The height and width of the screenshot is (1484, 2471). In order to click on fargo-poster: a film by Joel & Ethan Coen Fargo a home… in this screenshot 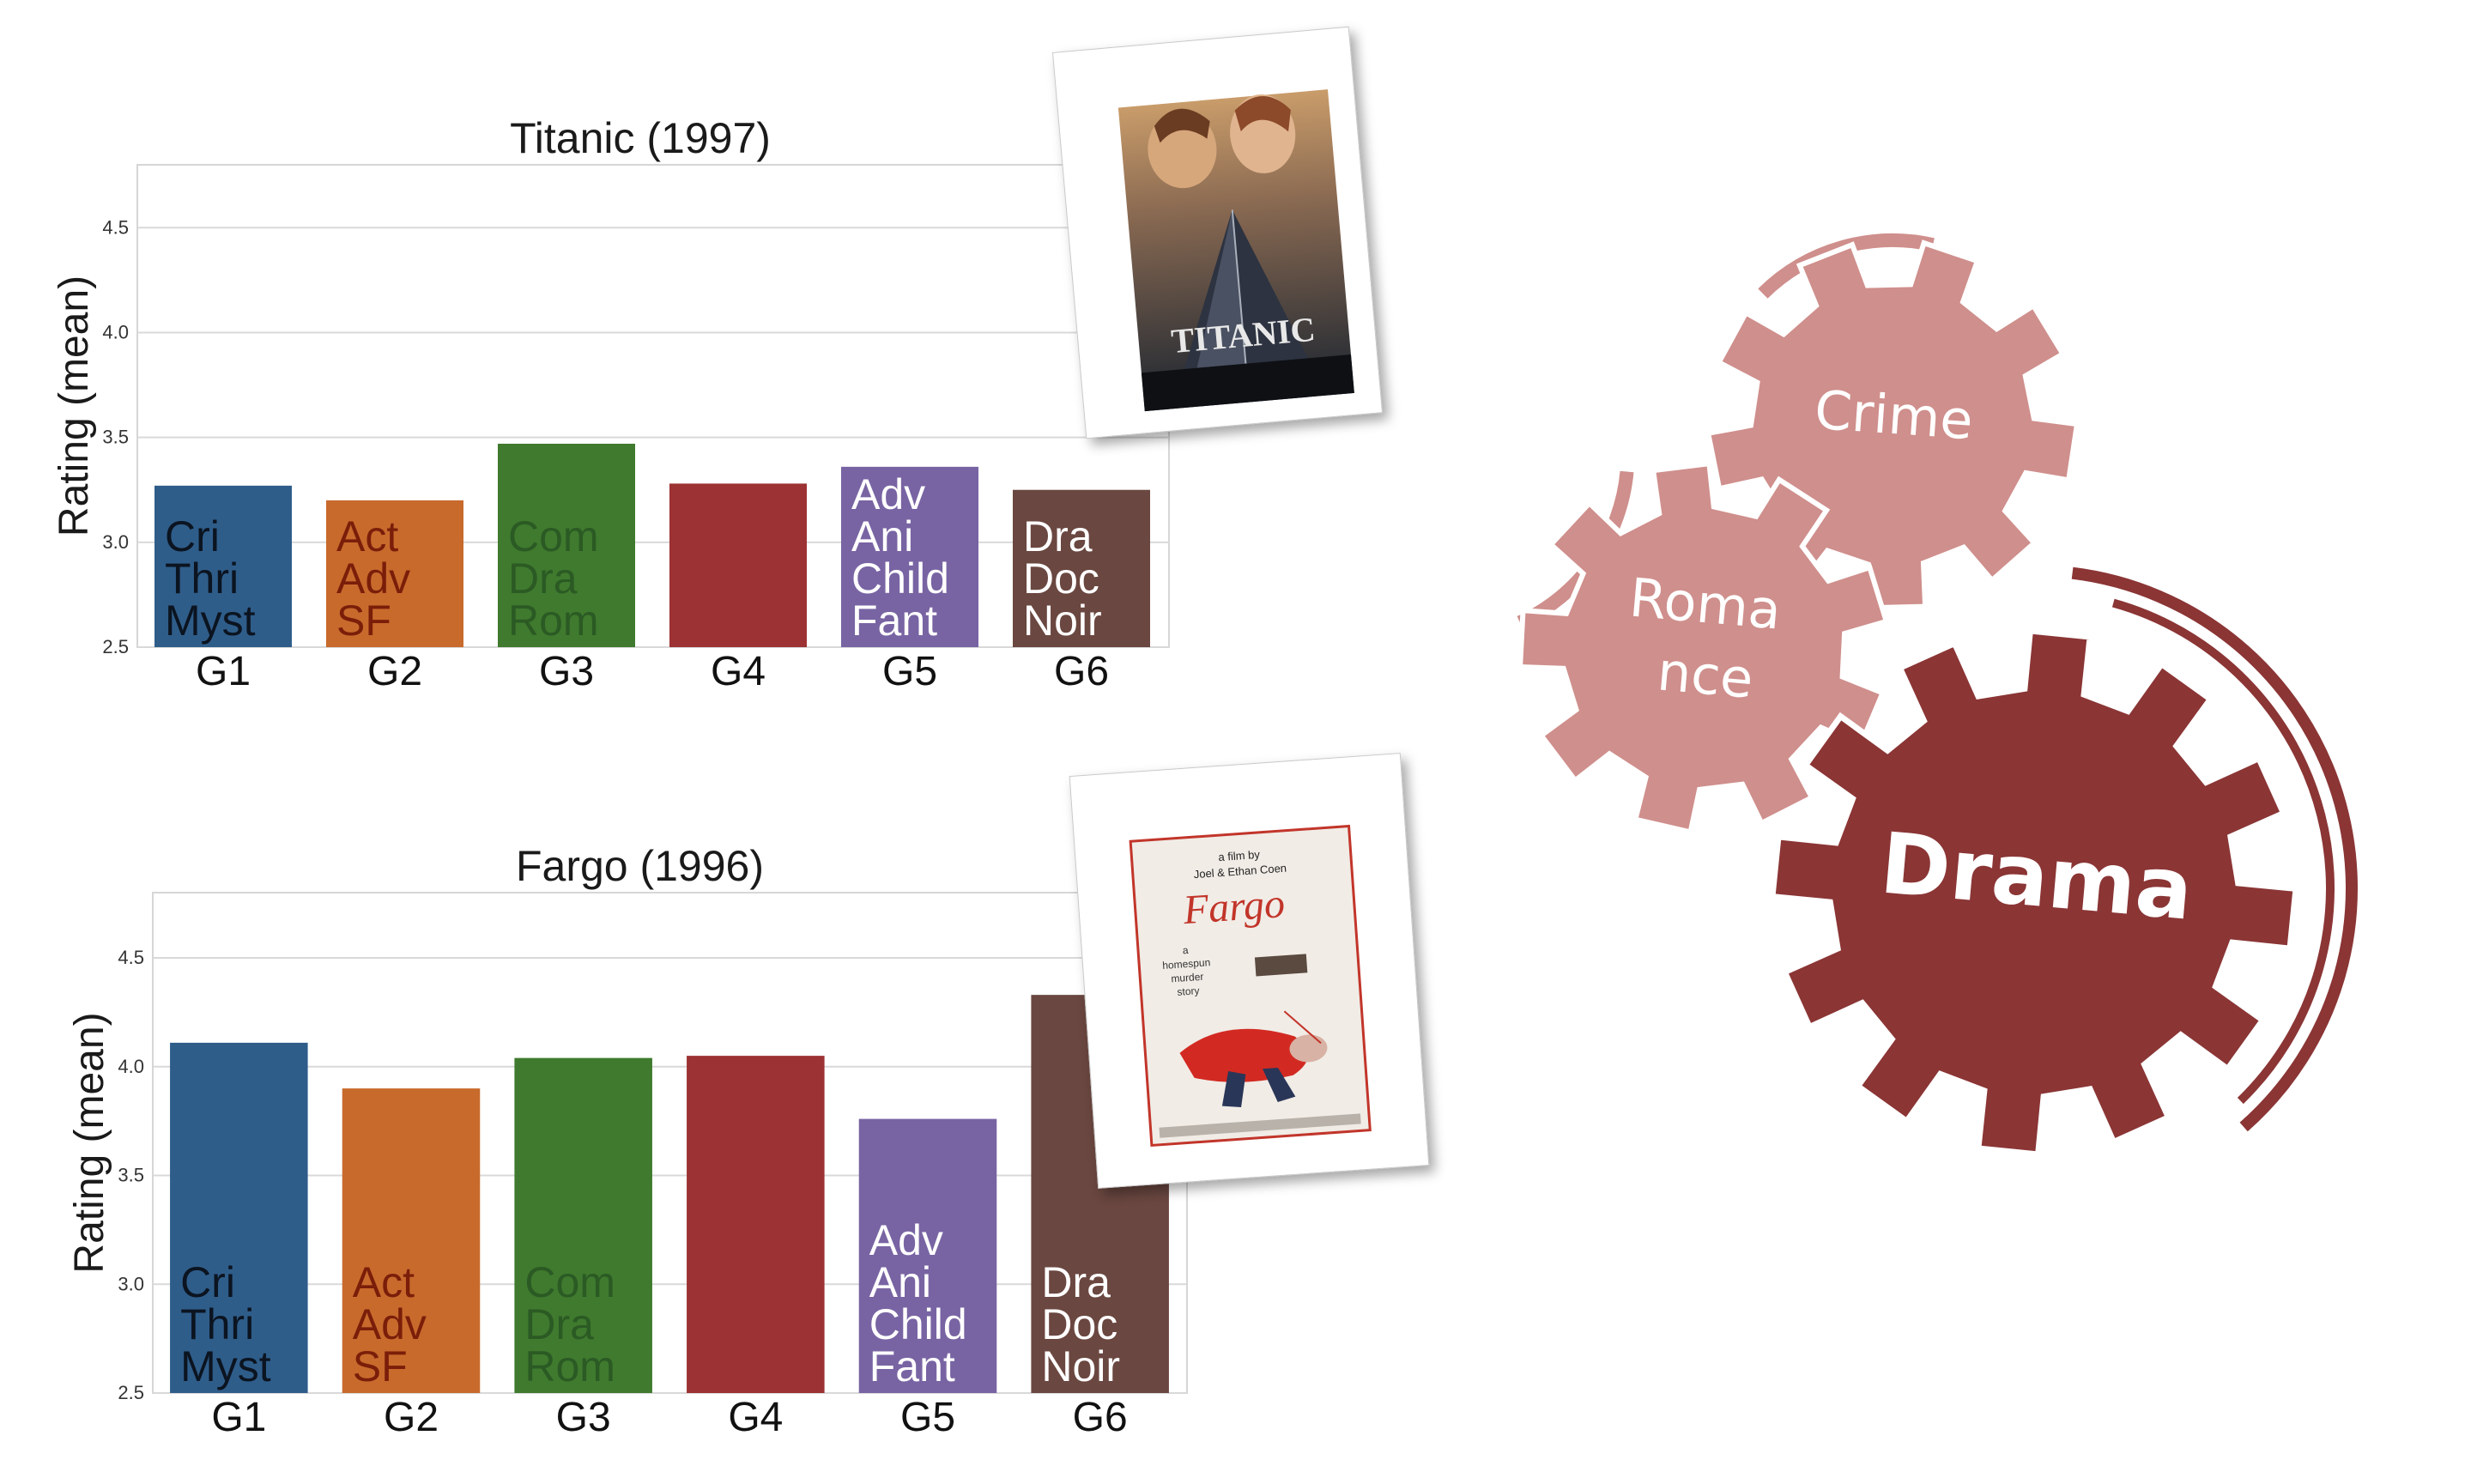, I will do `click(1249, 971)`.